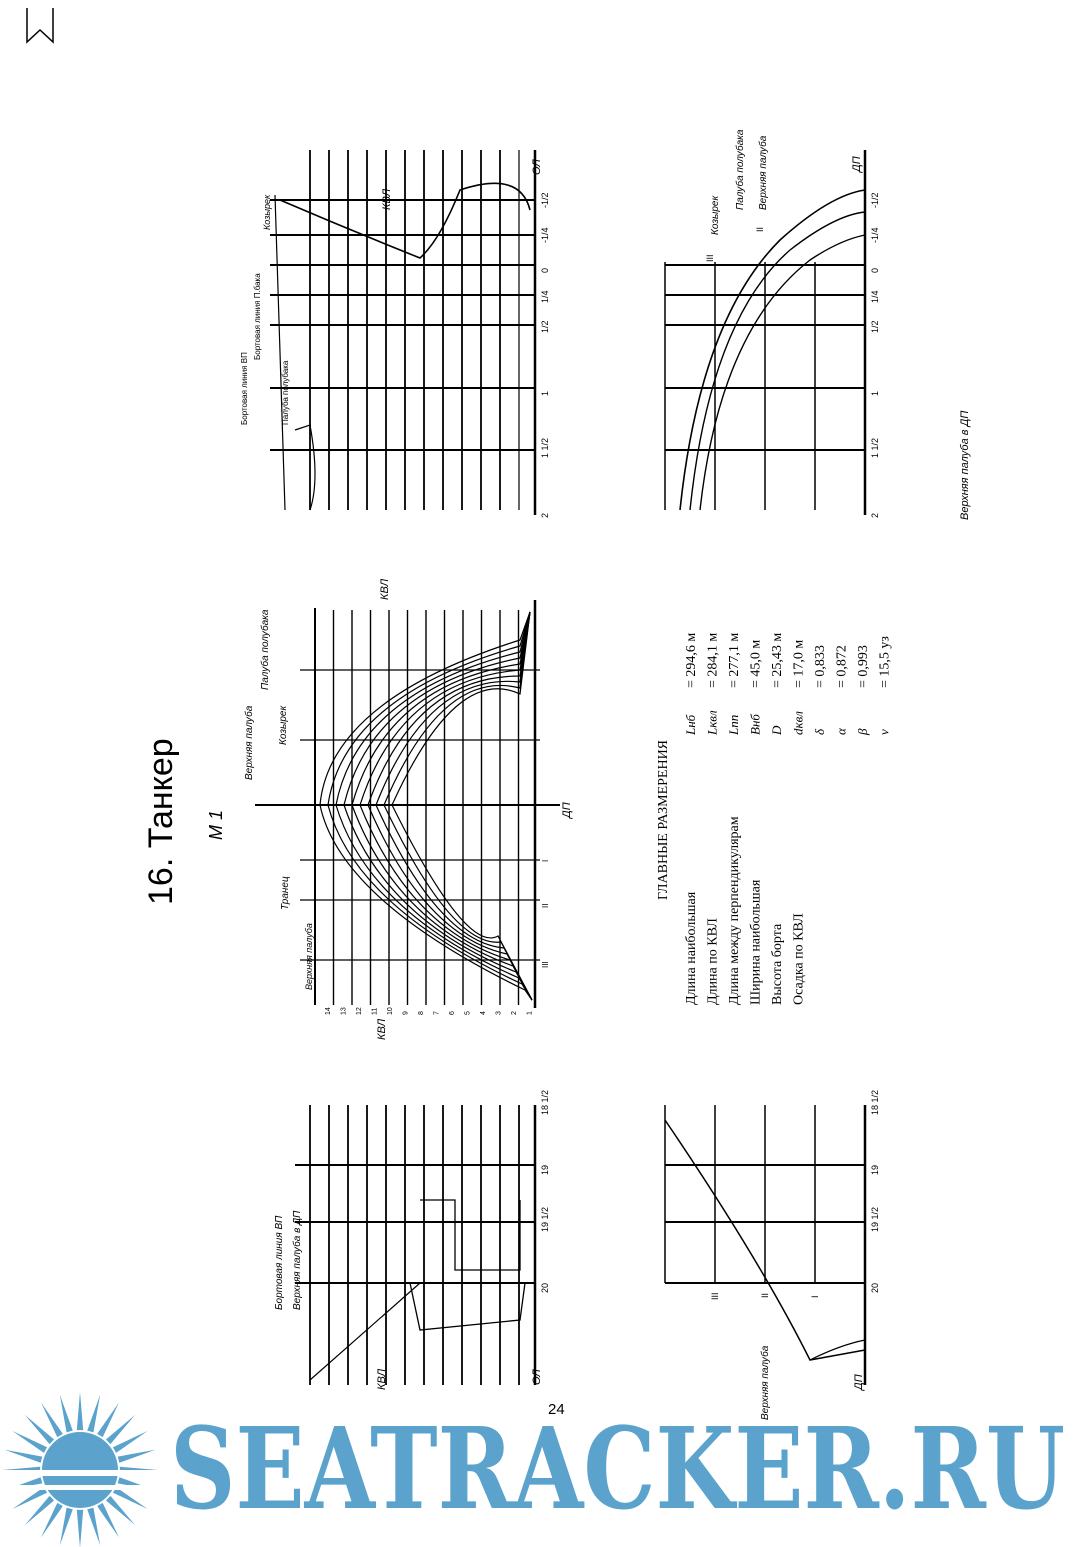 This screenshot has height=1547, width=1080. What do you see at coordinates (820, 666) in the screenshot?
I see `dimension-value: = 0,833` at bounding box center [820, 666].